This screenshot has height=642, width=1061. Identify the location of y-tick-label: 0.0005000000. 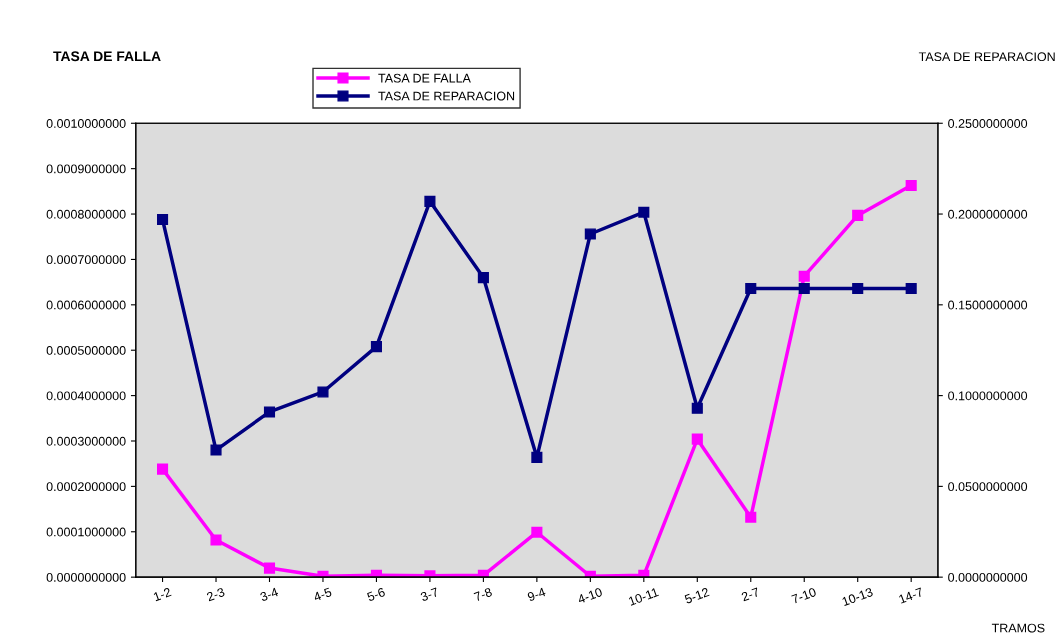
(86, 350).